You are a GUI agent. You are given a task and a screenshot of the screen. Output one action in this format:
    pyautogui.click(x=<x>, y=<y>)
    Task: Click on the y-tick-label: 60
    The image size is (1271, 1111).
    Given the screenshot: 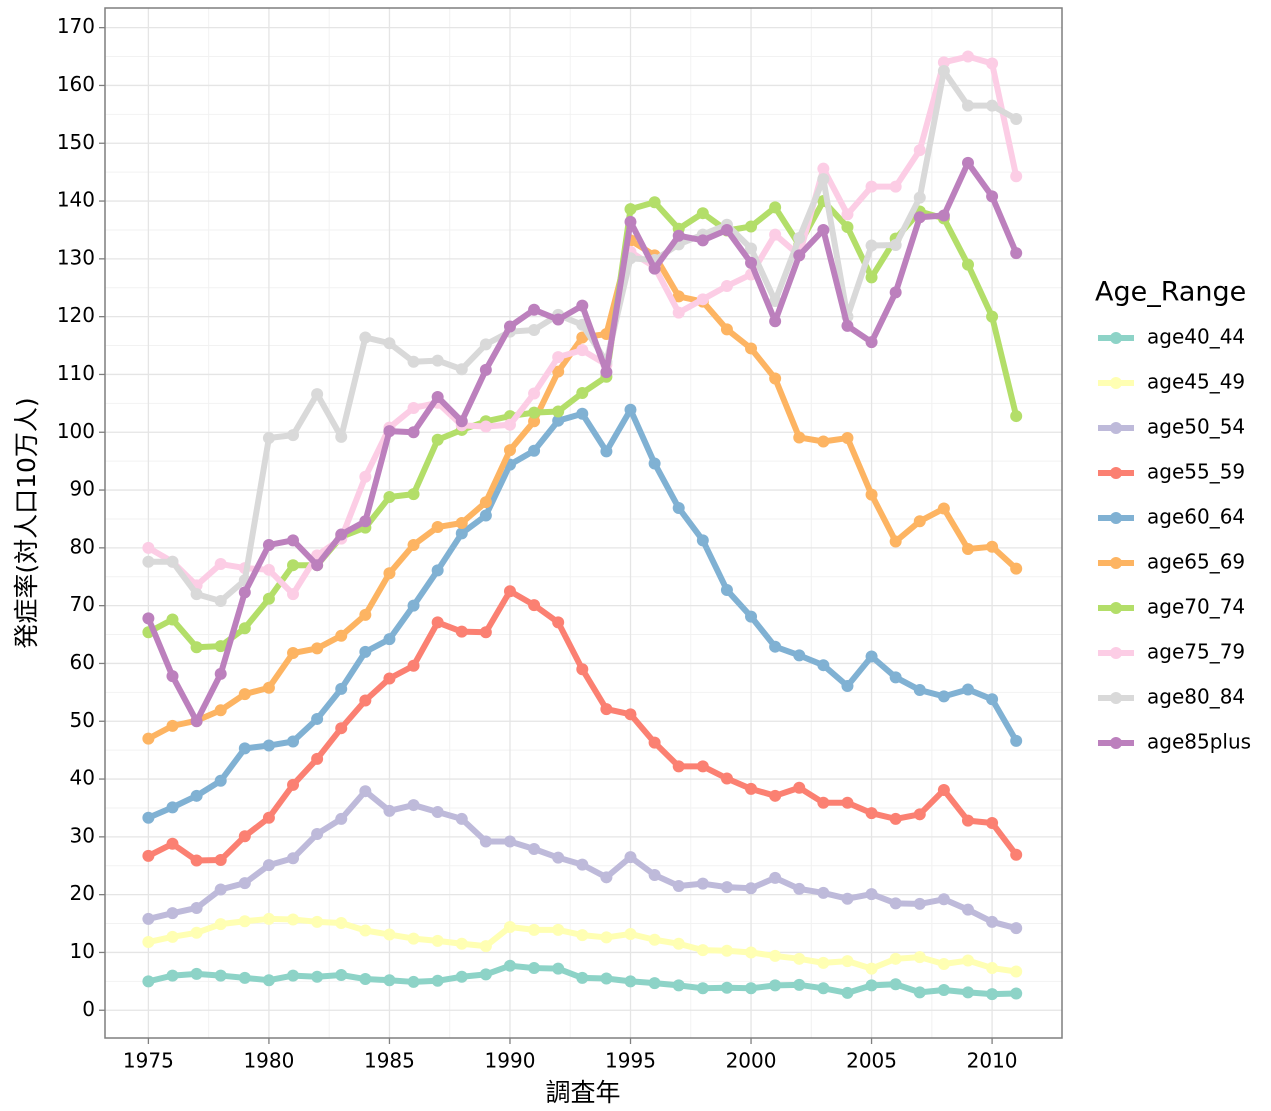 What is the action you would take?
    pyautogui.click(x=82, y=662)
    